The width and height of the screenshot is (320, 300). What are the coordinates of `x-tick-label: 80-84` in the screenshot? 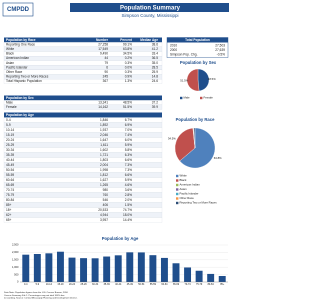 It's located at (211, 284).